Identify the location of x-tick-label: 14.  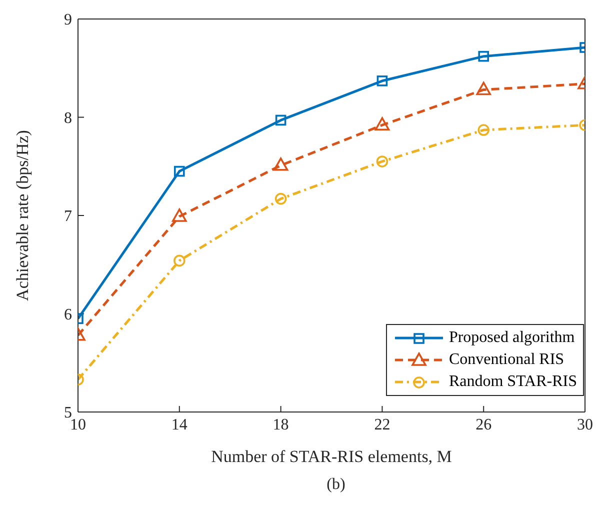
(179, 425).